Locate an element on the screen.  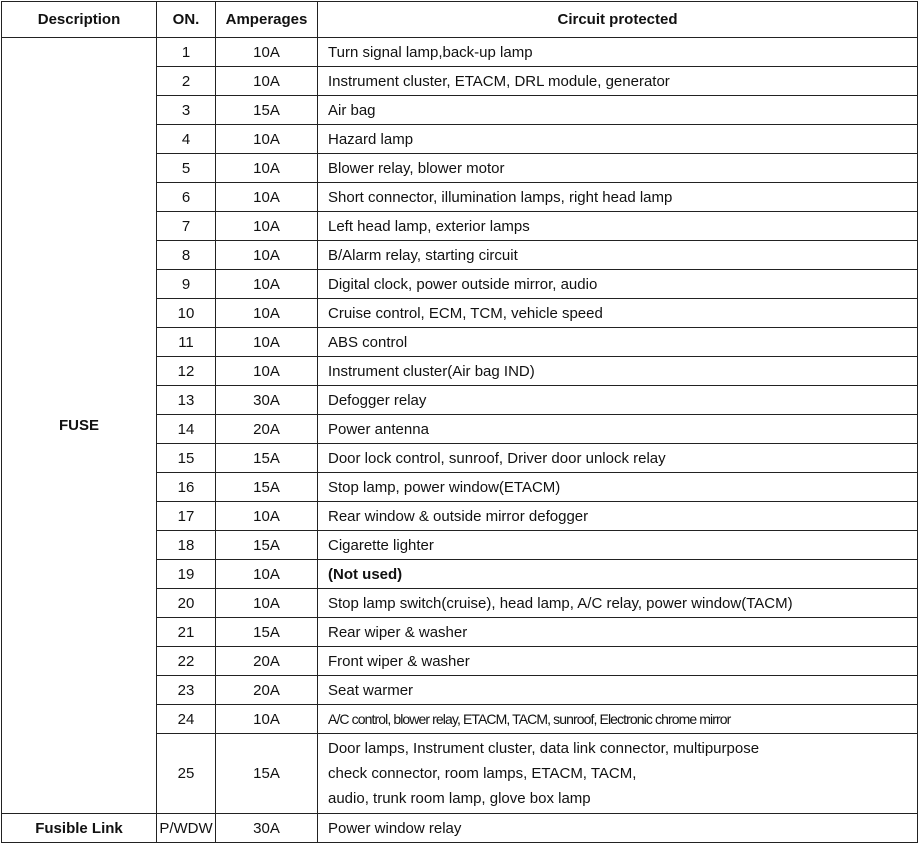
table-row: 22 20A Front wiper & washer is located at coordinates (460, 661).